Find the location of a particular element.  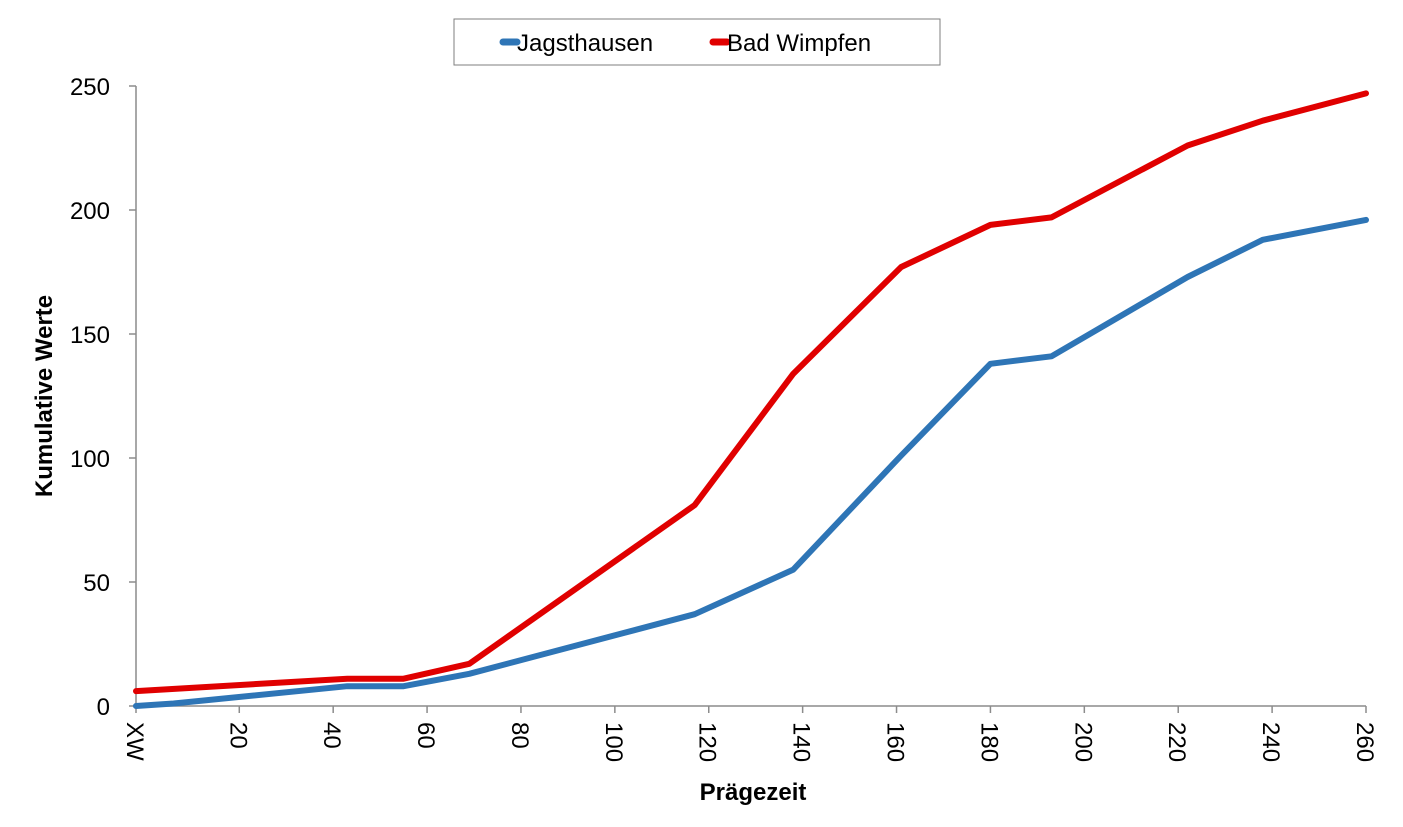

y-tick-label: 200 is located at coordinates (90, 211).